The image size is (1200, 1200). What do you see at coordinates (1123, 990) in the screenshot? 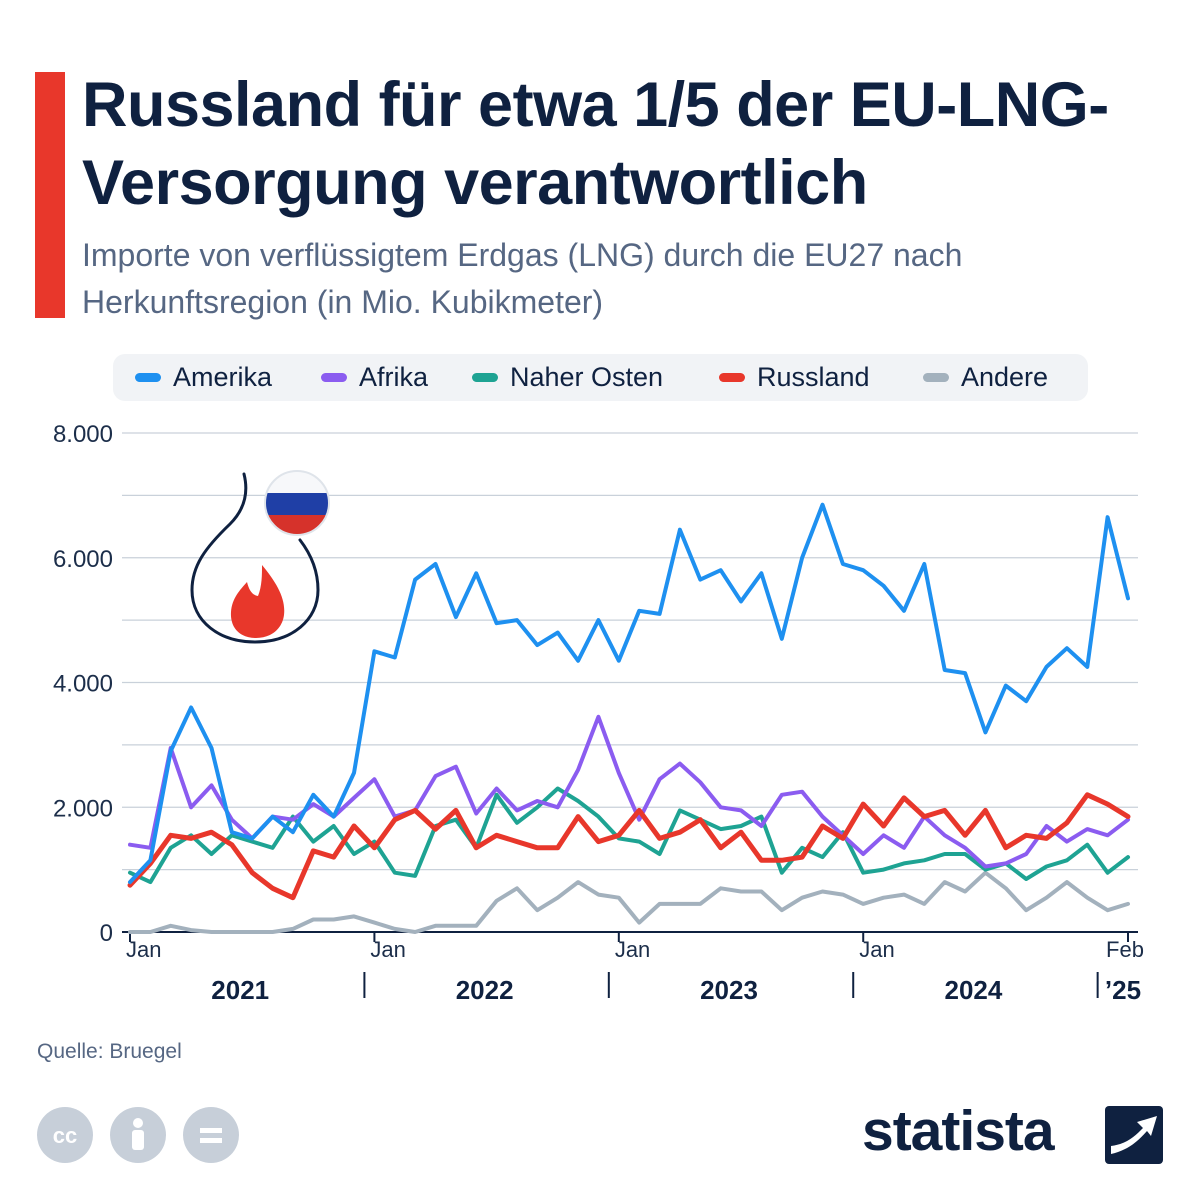
I see `year-label: ’25` at bounding box center [1123, 990].